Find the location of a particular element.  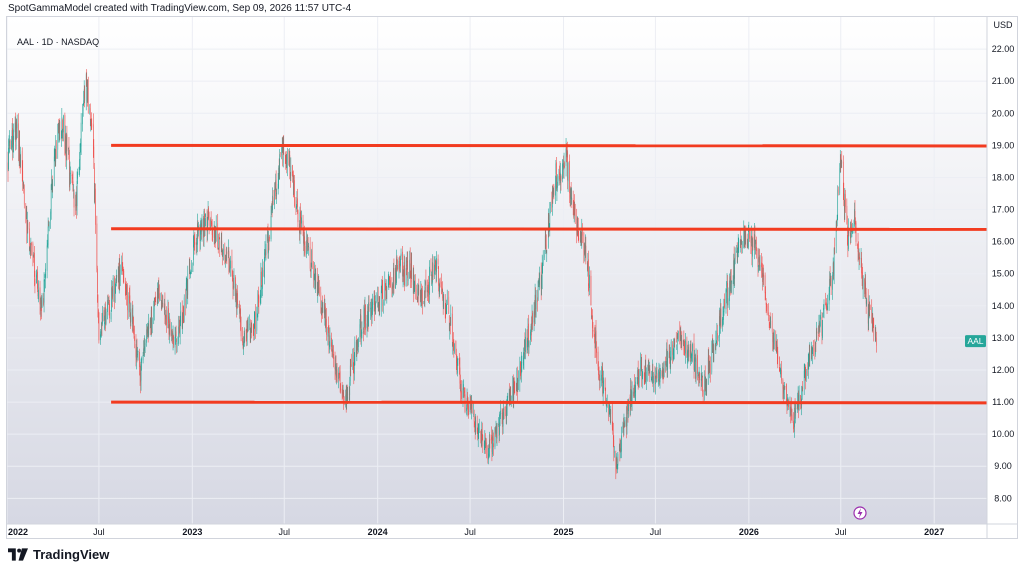

y-tick-label: 20.00 is located at coordinates (1003, 113).